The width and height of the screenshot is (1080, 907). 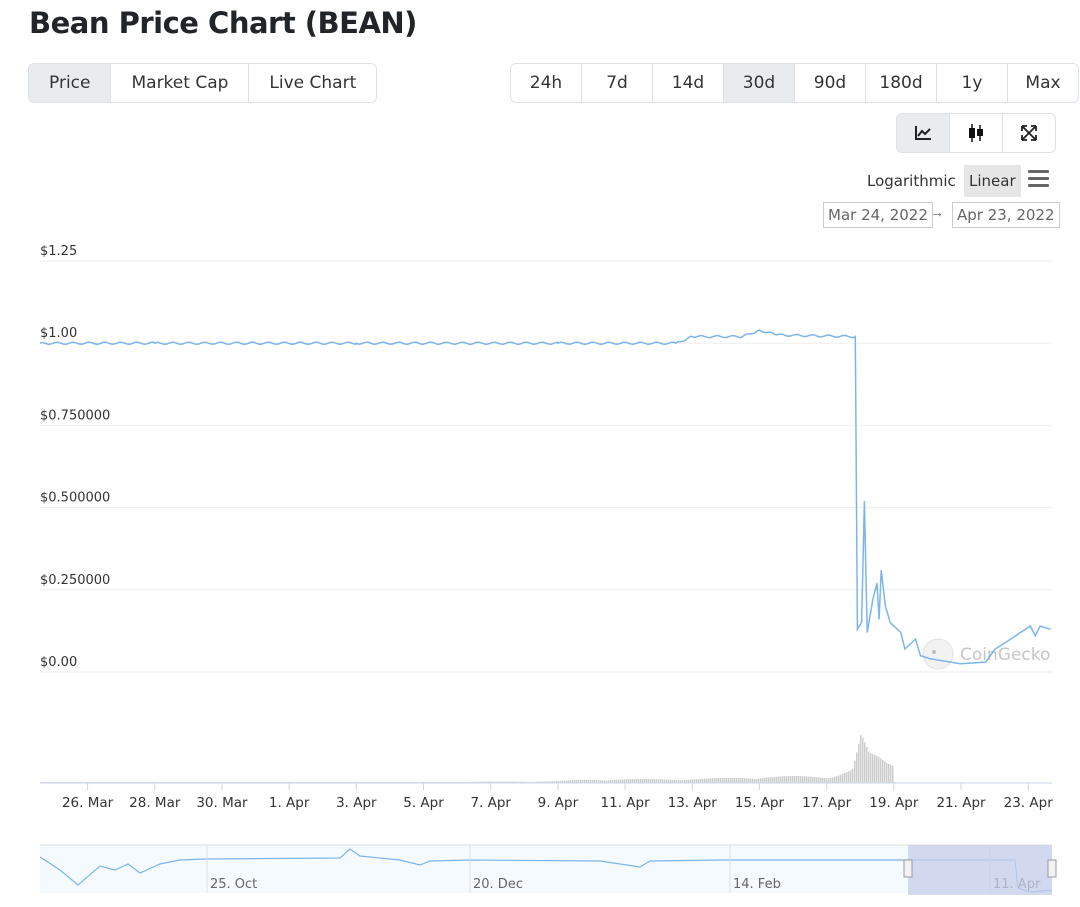 I want to click on expand-icon, so click(x=1029, y=133).